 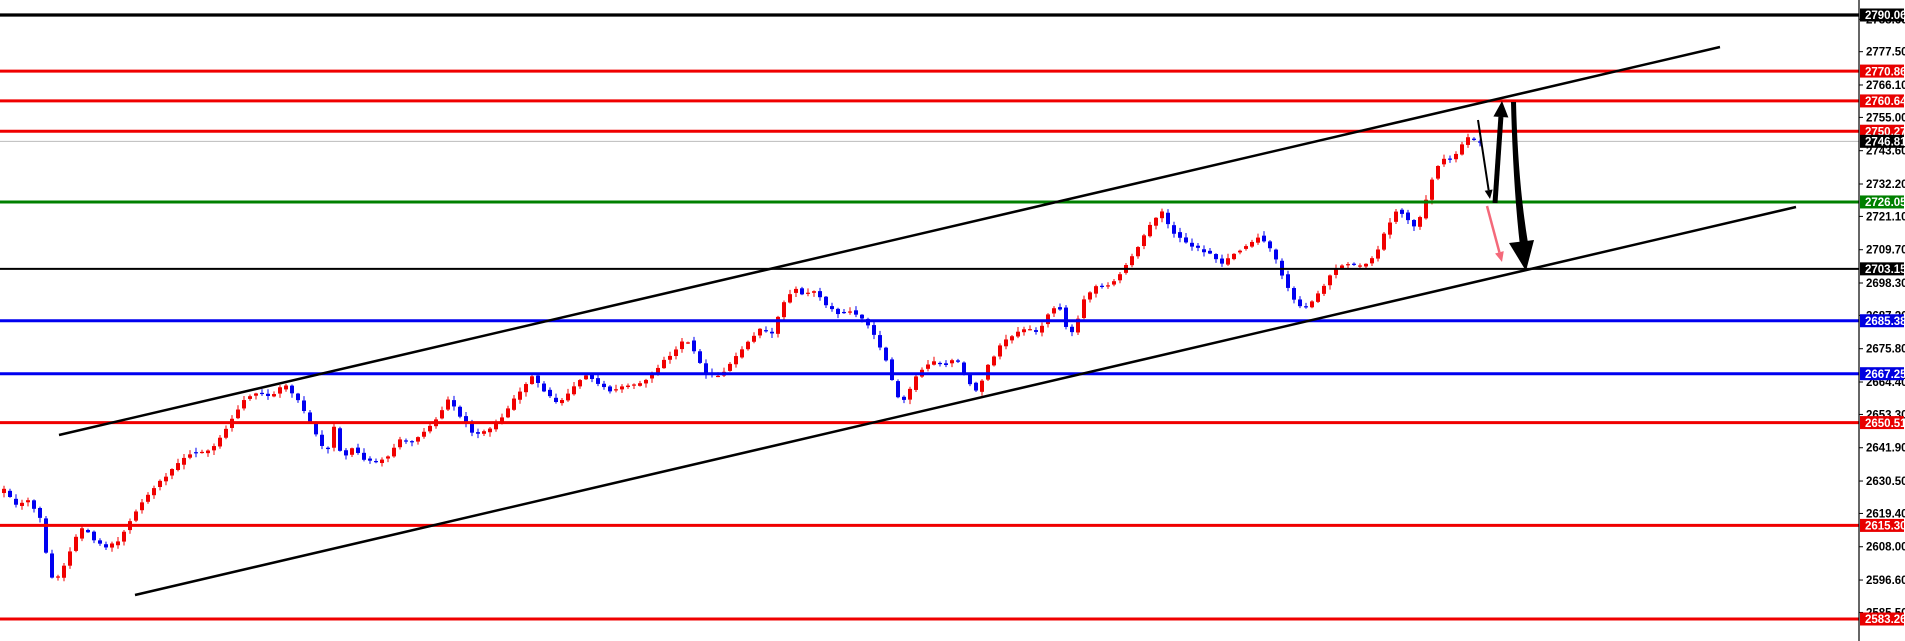 I want to click on price-label-bg-2650.51, so click(x=1882, y=423).